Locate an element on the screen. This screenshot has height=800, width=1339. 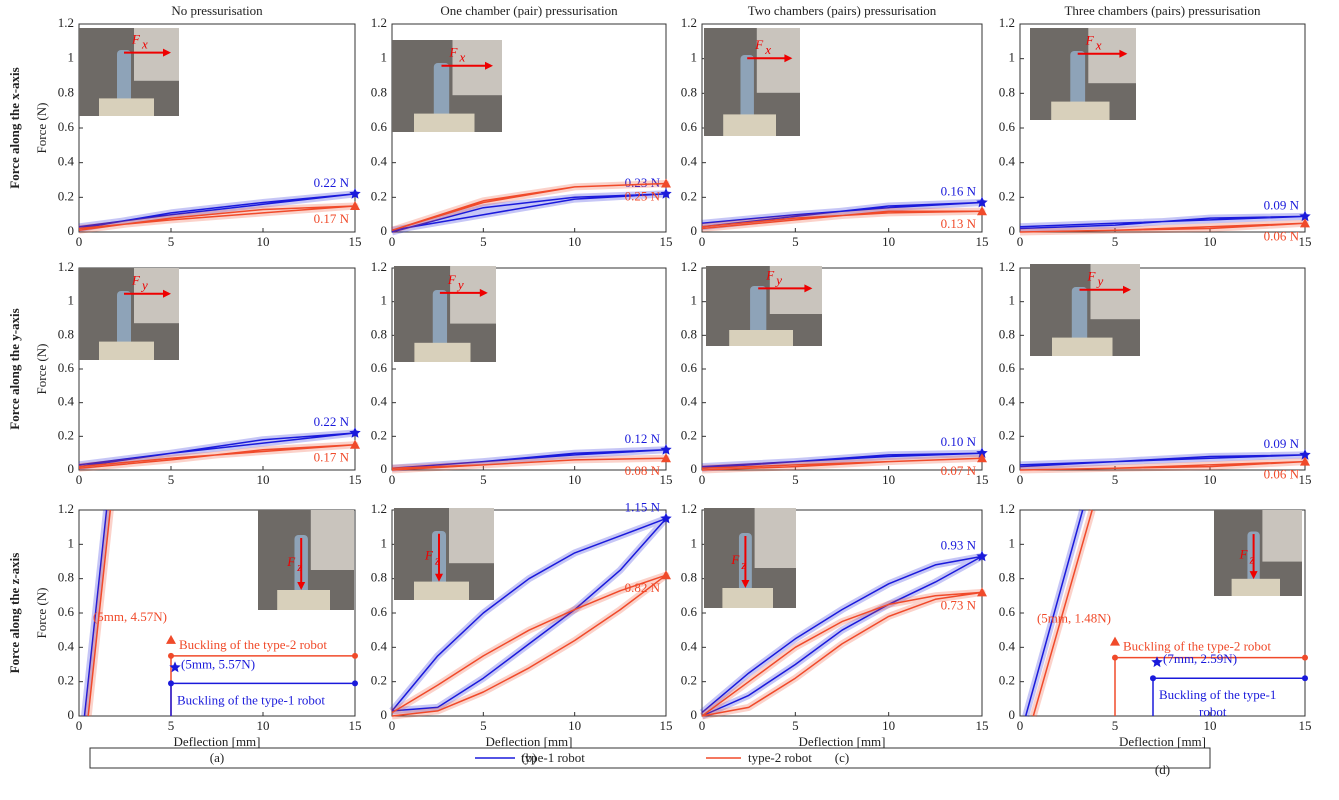
buckling-label: robot is located at coordinates (1213, 711).